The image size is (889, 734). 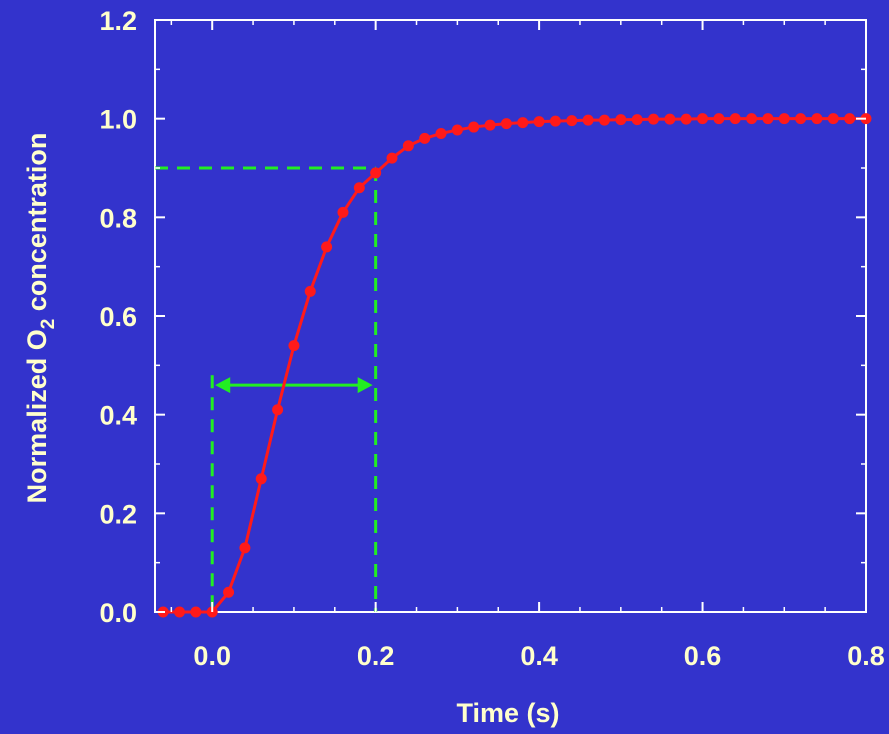 I want to click on rise-time-arrowhead-left, so click(x=223, y=385).